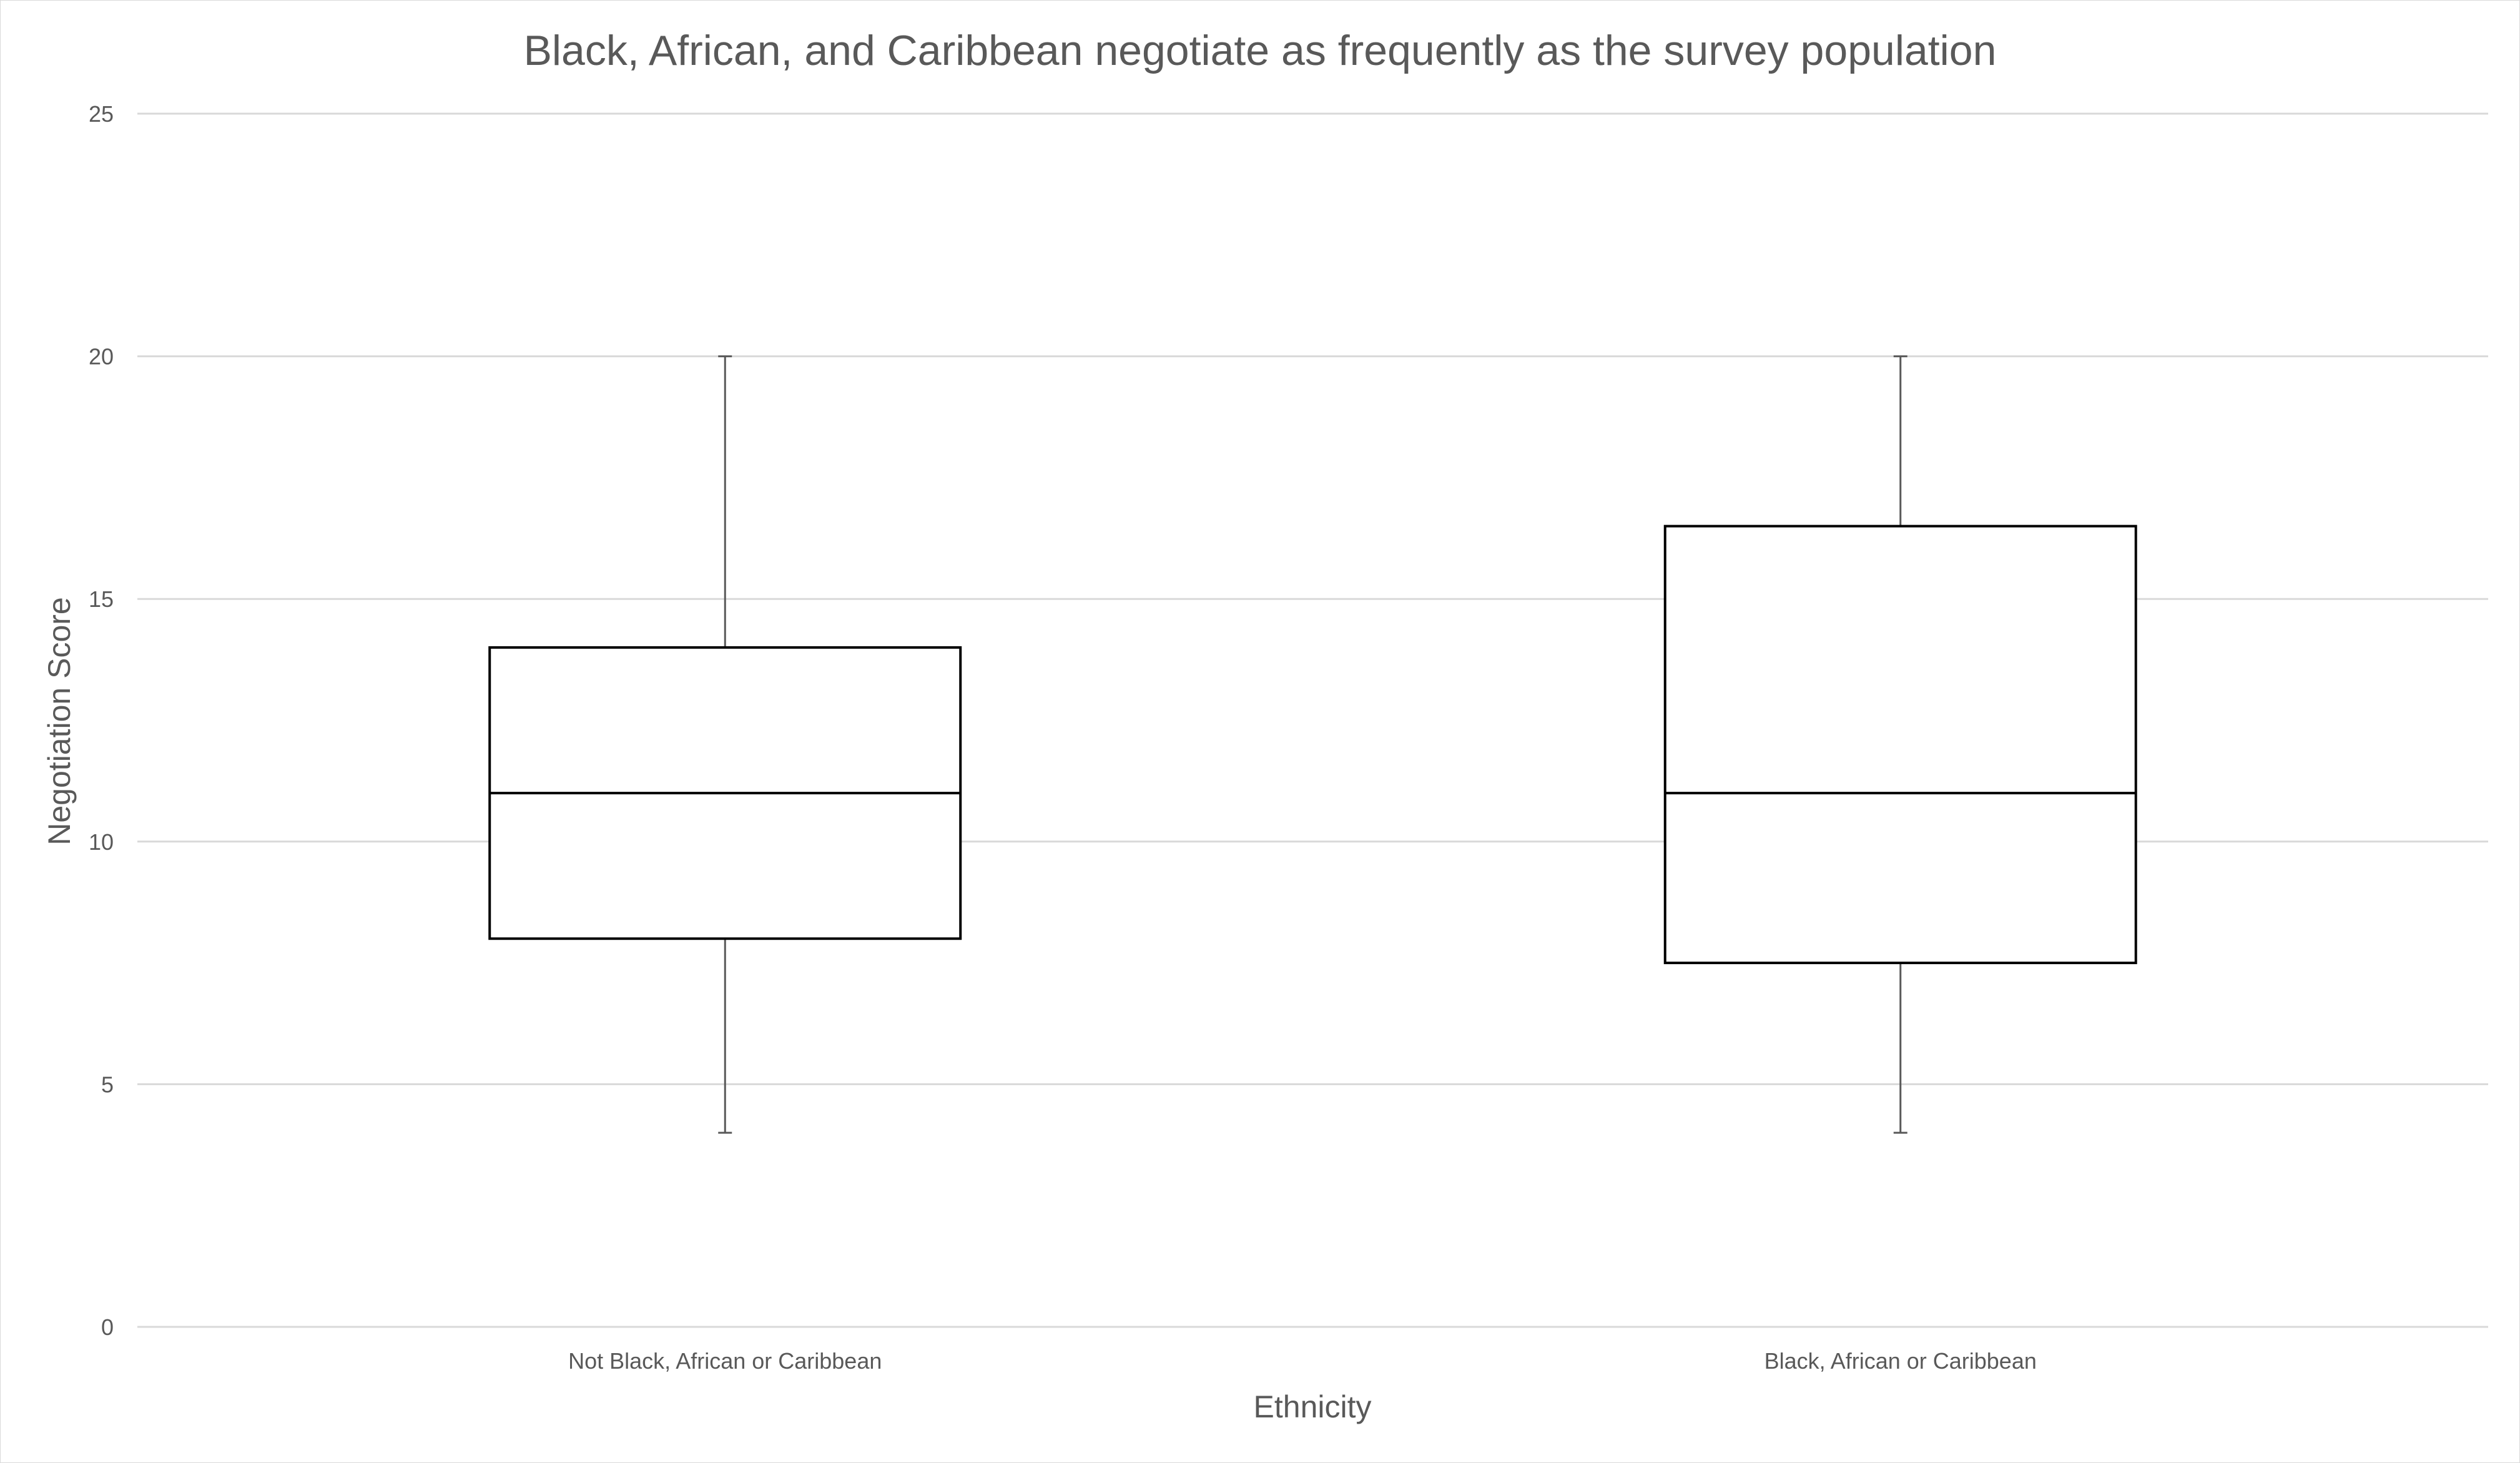 This screenshot has width=2520, height=1463. Describe the element at coordinates (1900, 1361) in the screenshot. I see `x-category-label: Black, African or Caribbean` at that location.